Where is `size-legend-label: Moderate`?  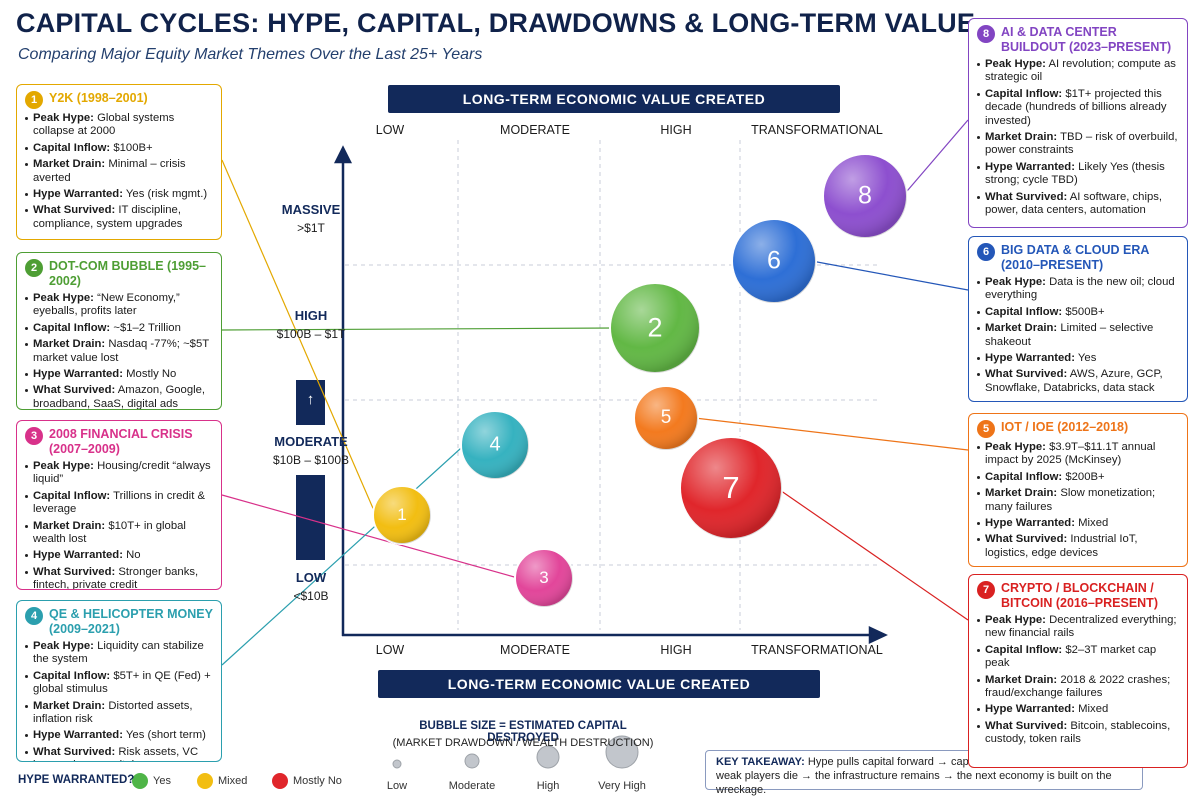 size-legend-label: Moderate is located at coordinates (472, 786).